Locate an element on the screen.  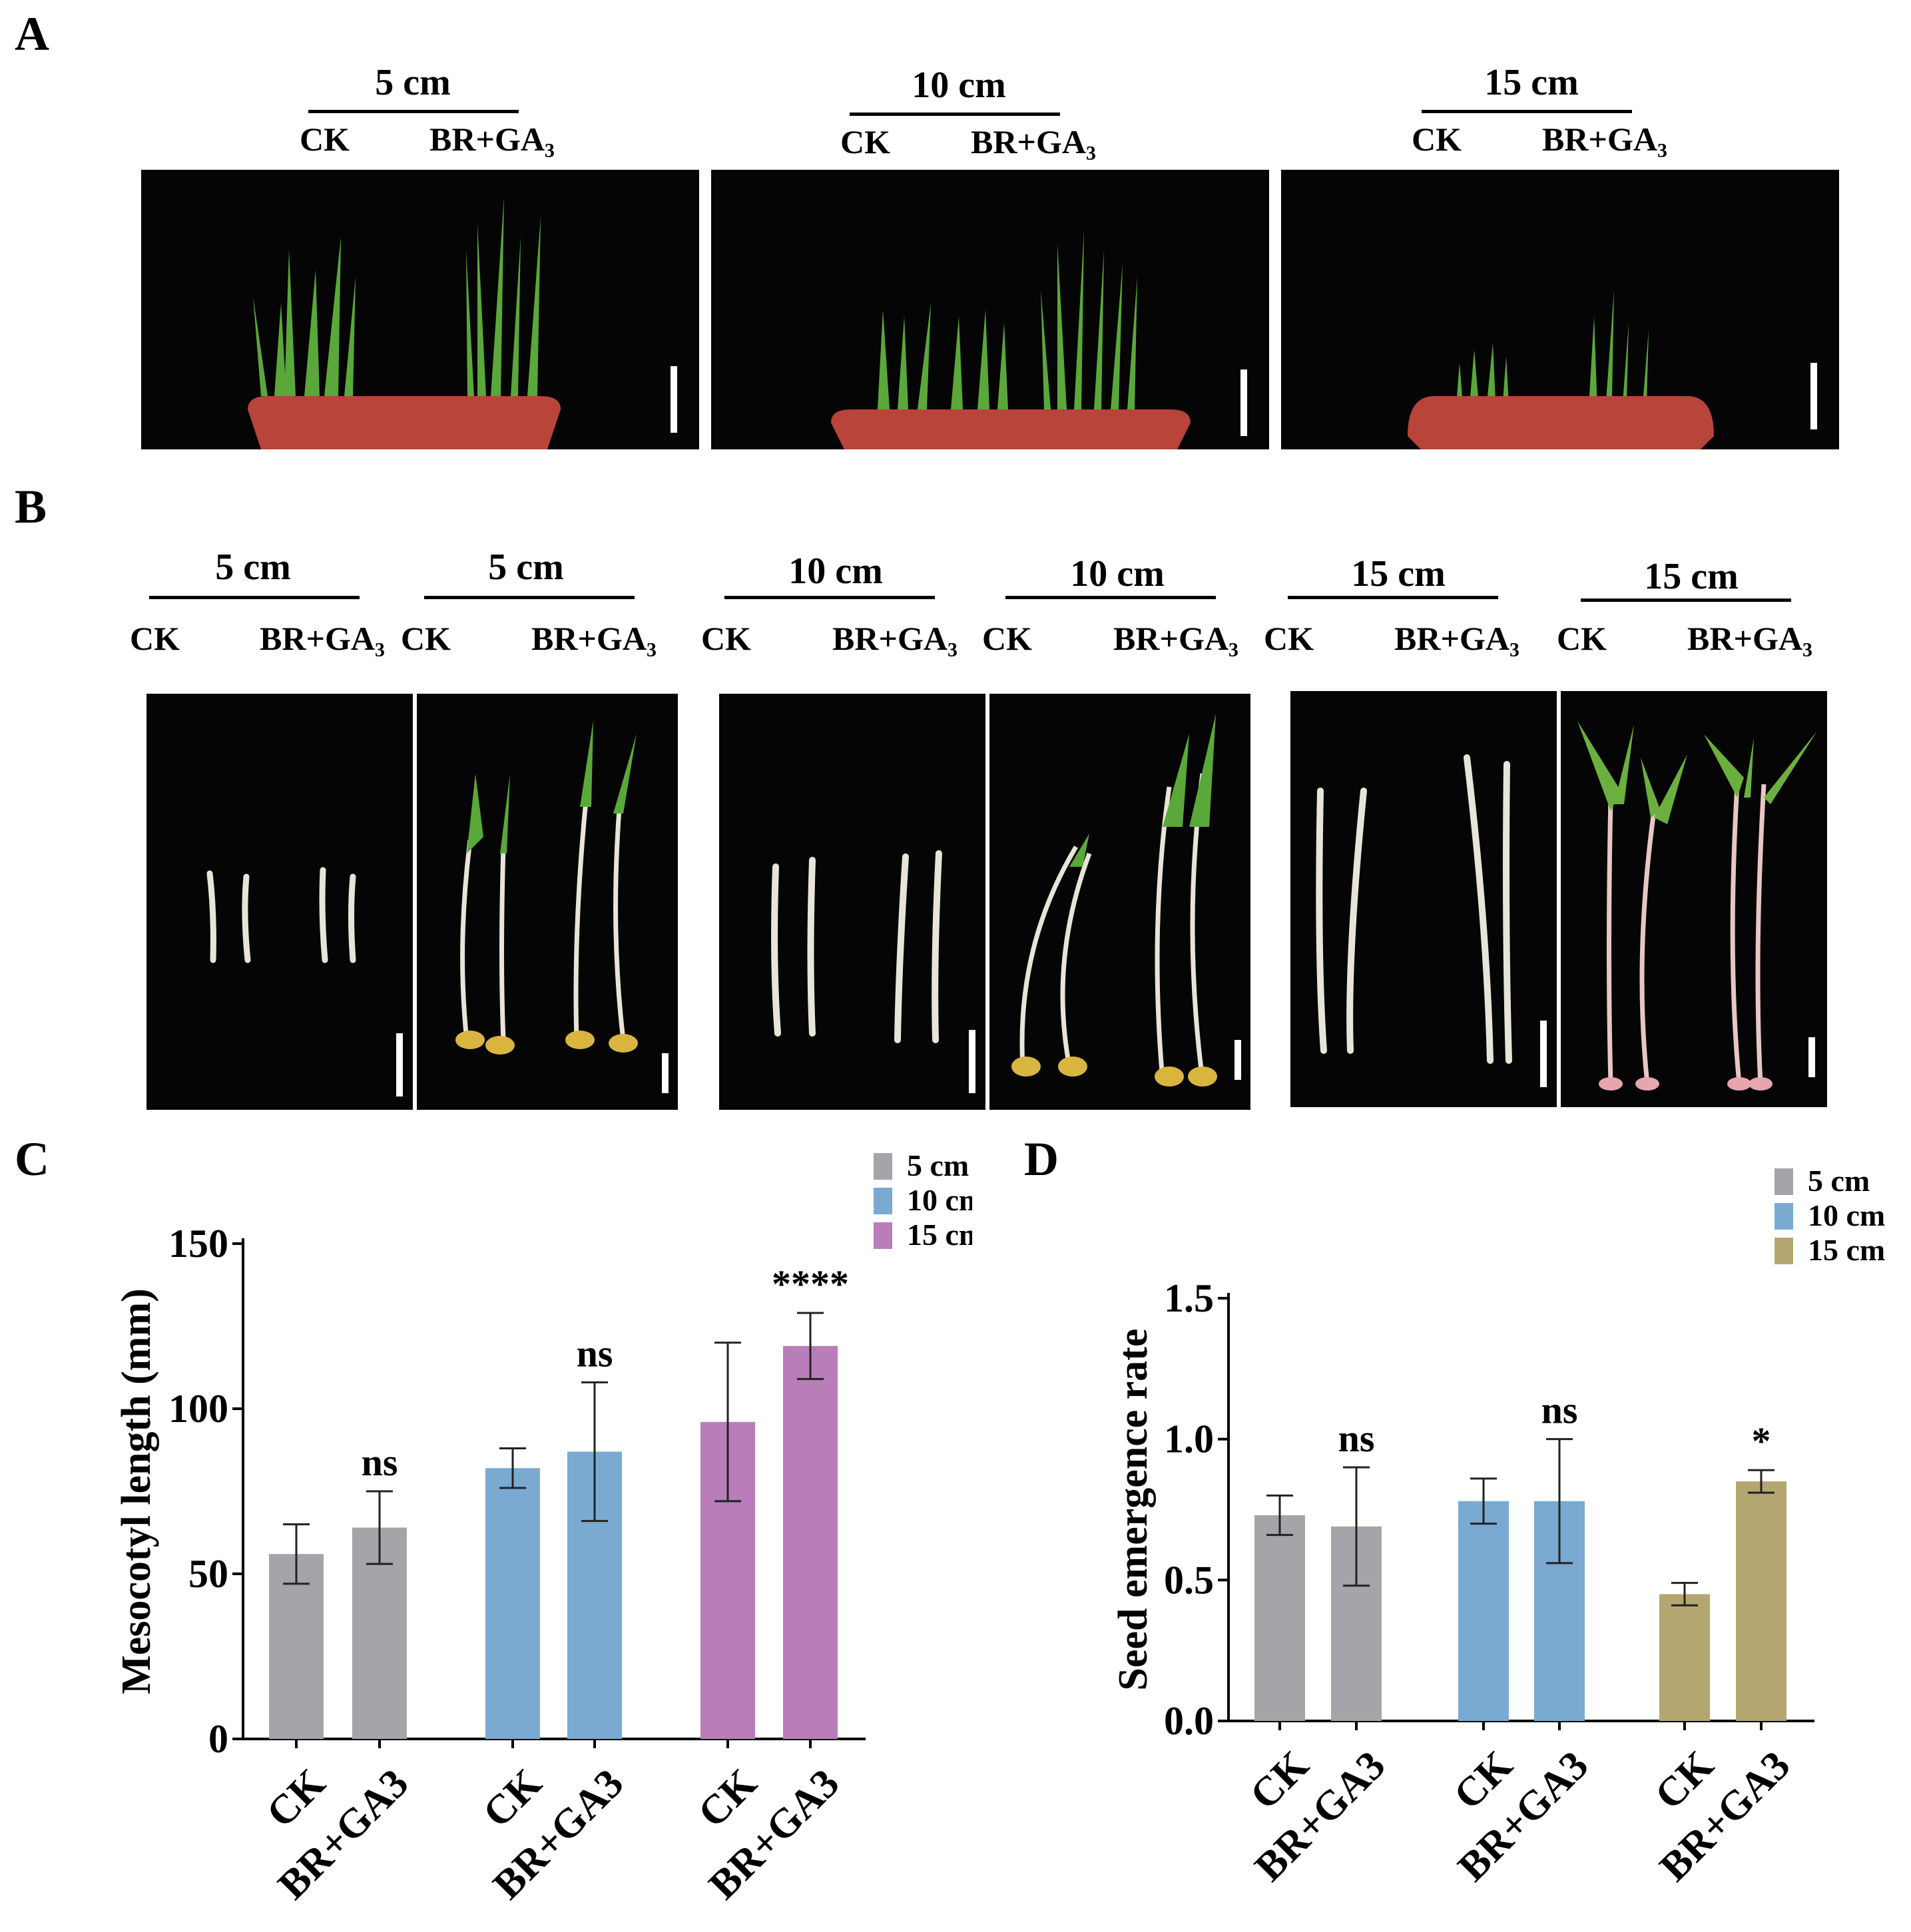
panel-a-photo-15cm is located at coordinates (1560, 309).